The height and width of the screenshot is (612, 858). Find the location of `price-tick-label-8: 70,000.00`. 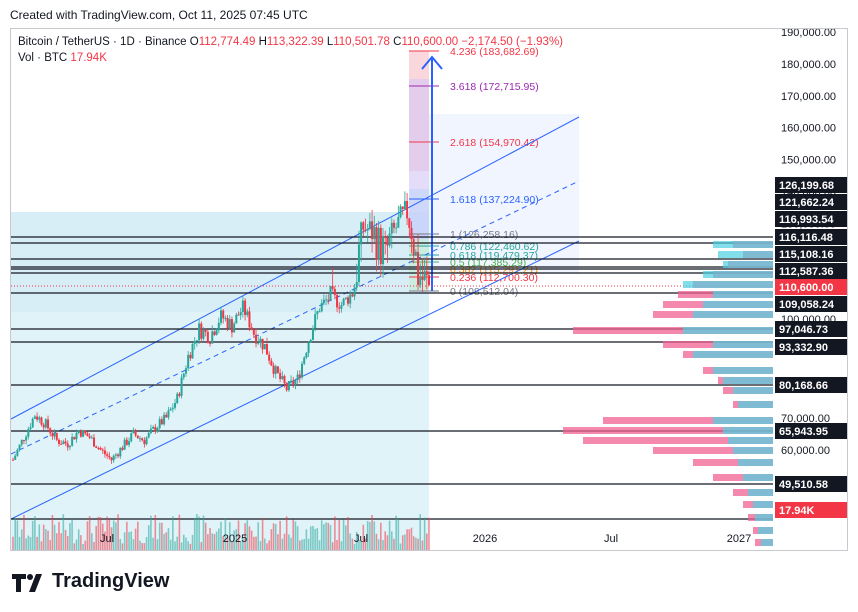

price-tick-label-8: 70,000.00 is located at coordinates (805, 419).